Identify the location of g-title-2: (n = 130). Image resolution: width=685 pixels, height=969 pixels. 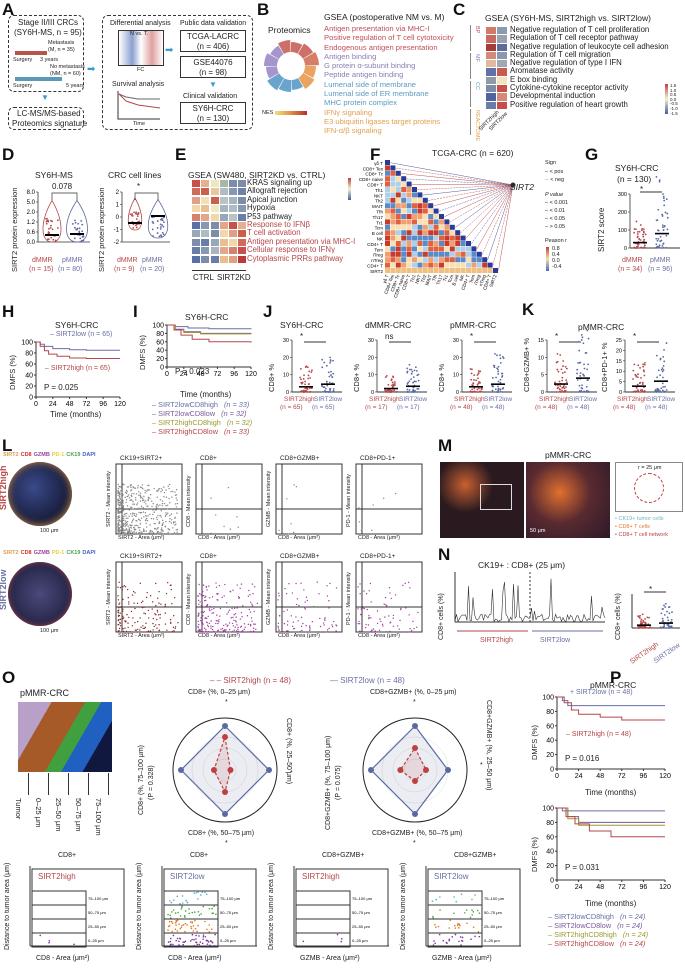
(634, 179).